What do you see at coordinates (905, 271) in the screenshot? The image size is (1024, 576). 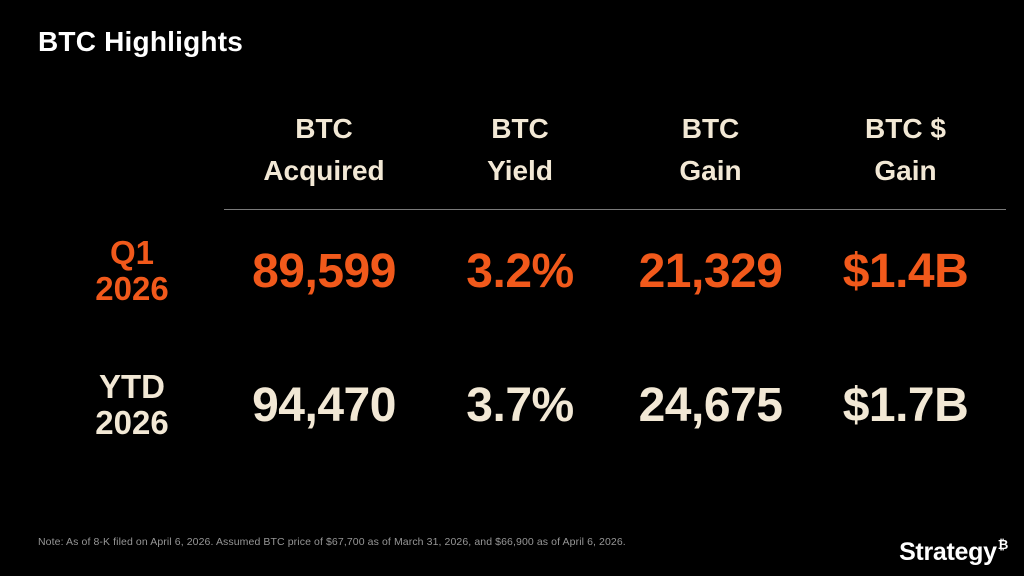 I see `cell-q1-btc-dollar-gain: $1.4B` at bounding box center [905, 271].